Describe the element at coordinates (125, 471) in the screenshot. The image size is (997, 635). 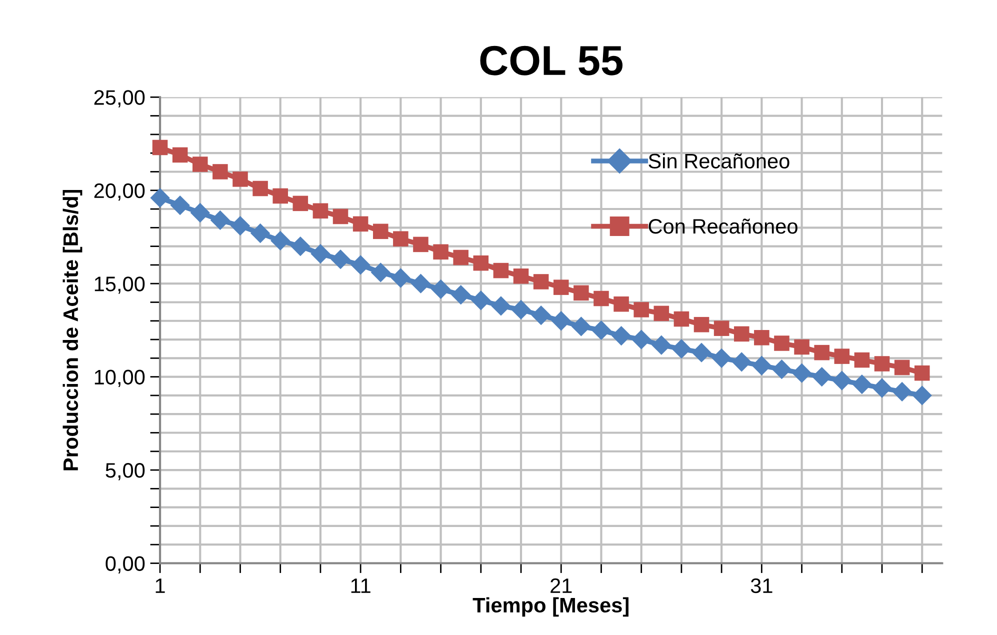
I see `y-tick-label: 5,00` at that location.